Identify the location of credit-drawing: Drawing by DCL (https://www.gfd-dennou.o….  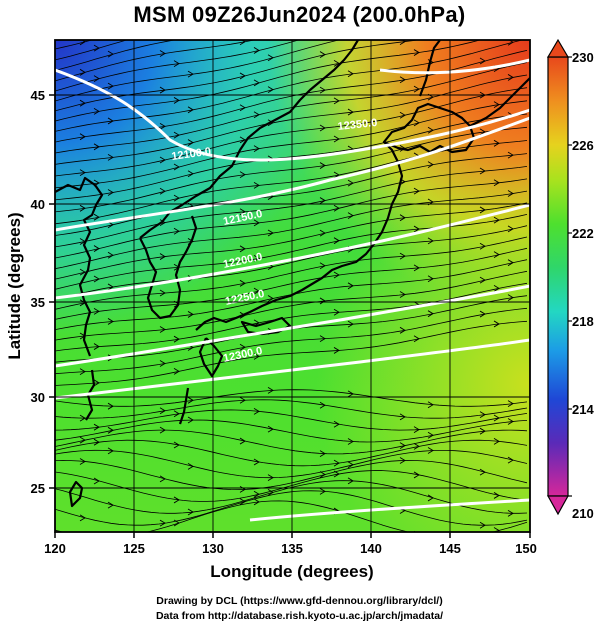
(299, 601).